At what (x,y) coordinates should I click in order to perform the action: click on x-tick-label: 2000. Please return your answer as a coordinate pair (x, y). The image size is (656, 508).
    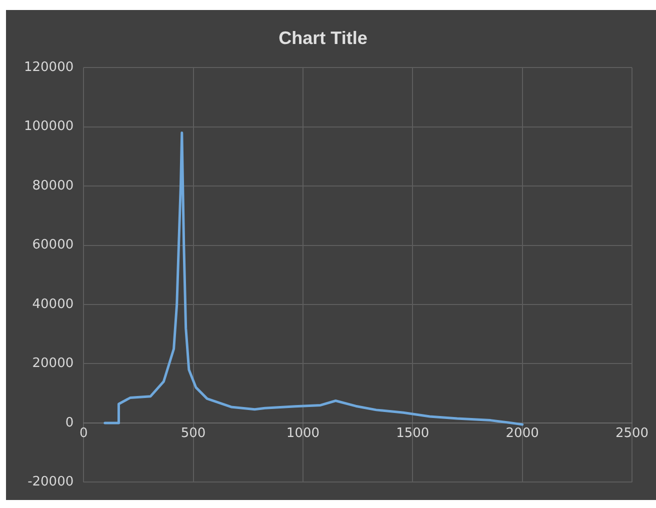
    Looking at the image, I should click on (522, 434).